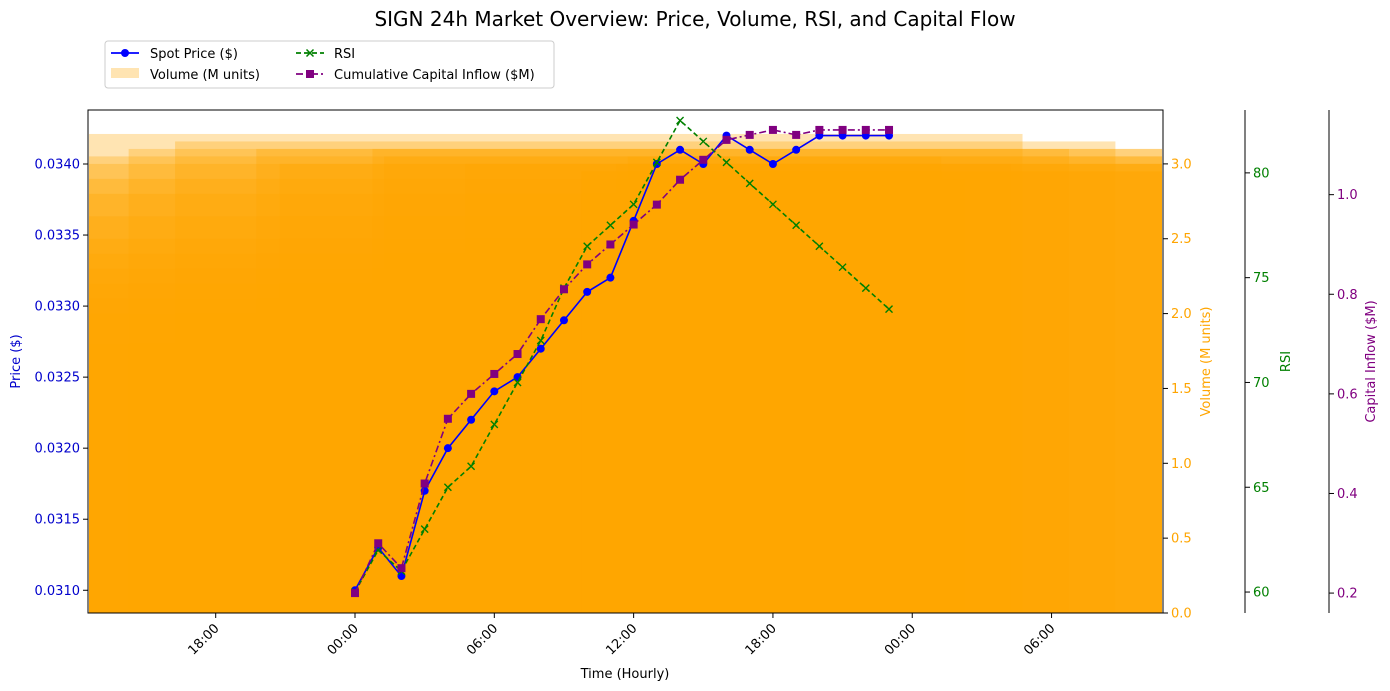  Describe the element at coordinates (58, 236) in the screenshot. I see `y-tick-label: 0.0335` at that location.